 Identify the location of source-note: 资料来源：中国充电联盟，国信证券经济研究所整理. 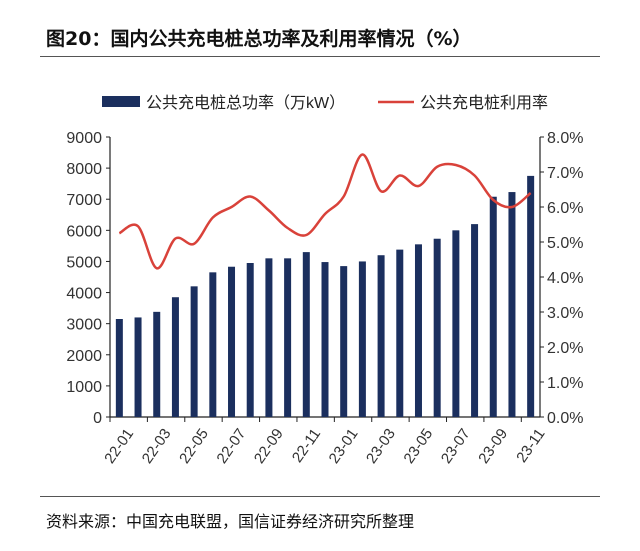
(230, 521).